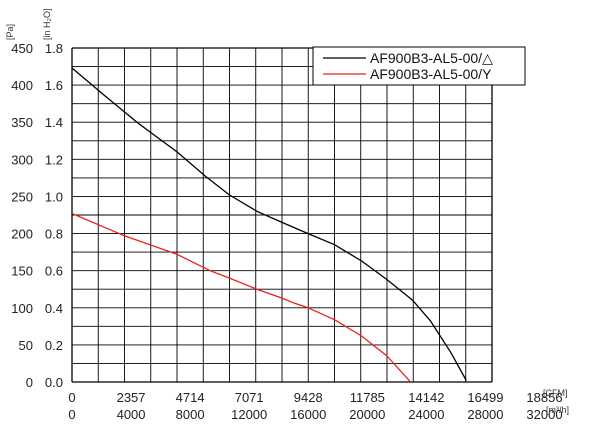 This screenshot has width=600, height=428. I want to click on x-top-tick-label: 14142, so click(426, 397).